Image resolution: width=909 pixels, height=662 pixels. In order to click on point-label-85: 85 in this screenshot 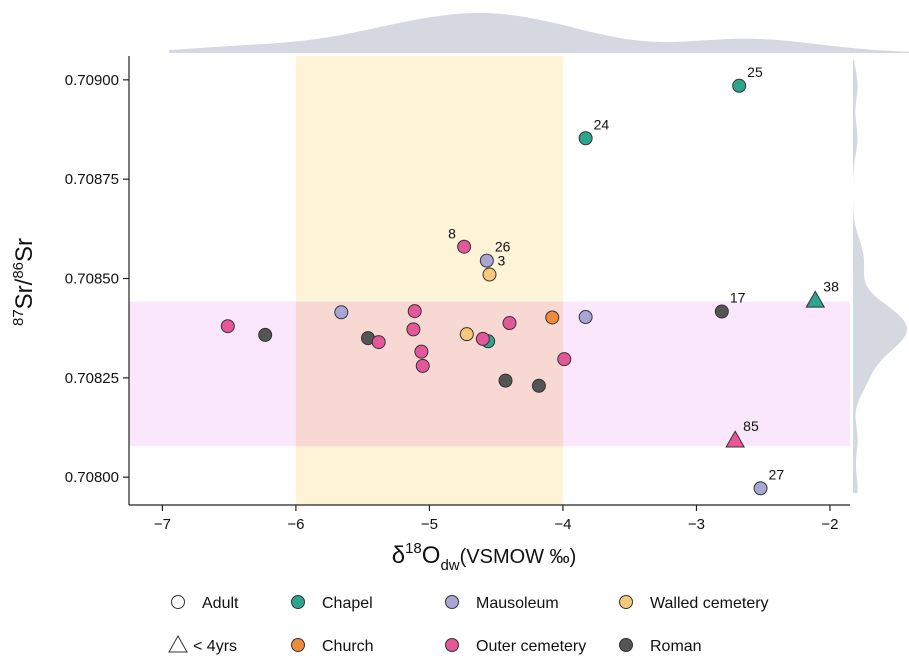, I will do `click(751, 426)`.